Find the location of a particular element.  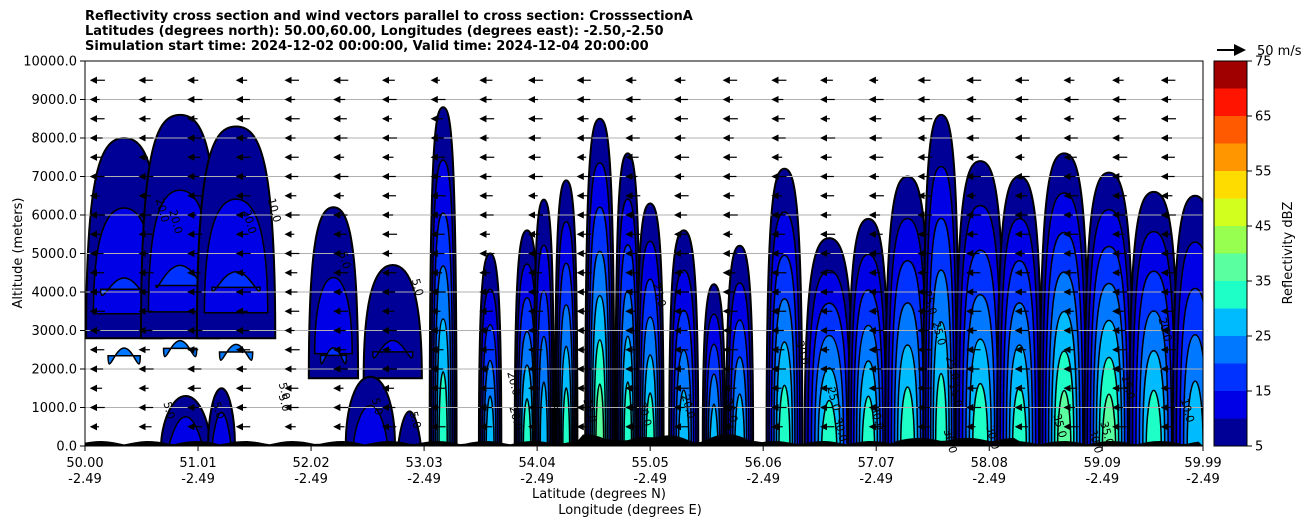

contour-label-35: 10.0 is located at coordinates (1187, 410).